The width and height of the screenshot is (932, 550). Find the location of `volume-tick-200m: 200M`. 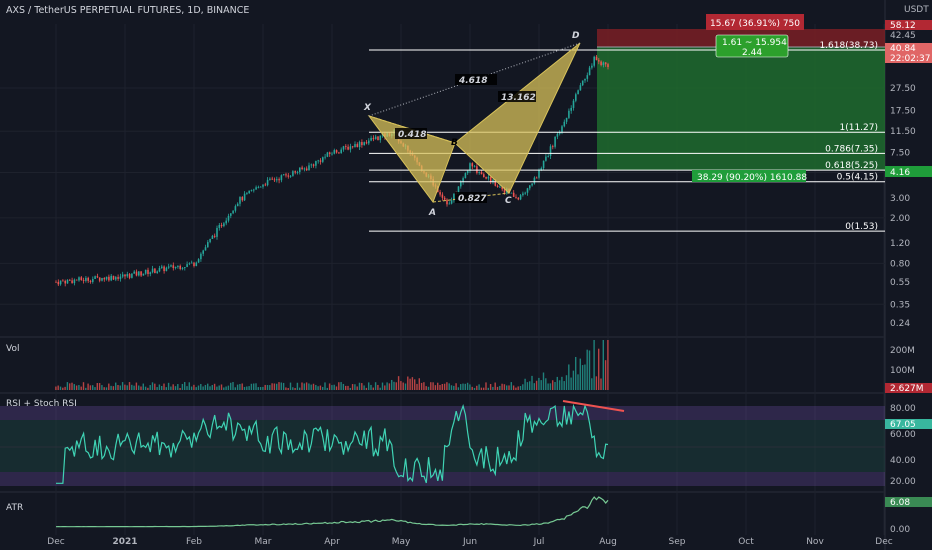

volume-tick-200m: 200M is located at coordinates (902, 351).